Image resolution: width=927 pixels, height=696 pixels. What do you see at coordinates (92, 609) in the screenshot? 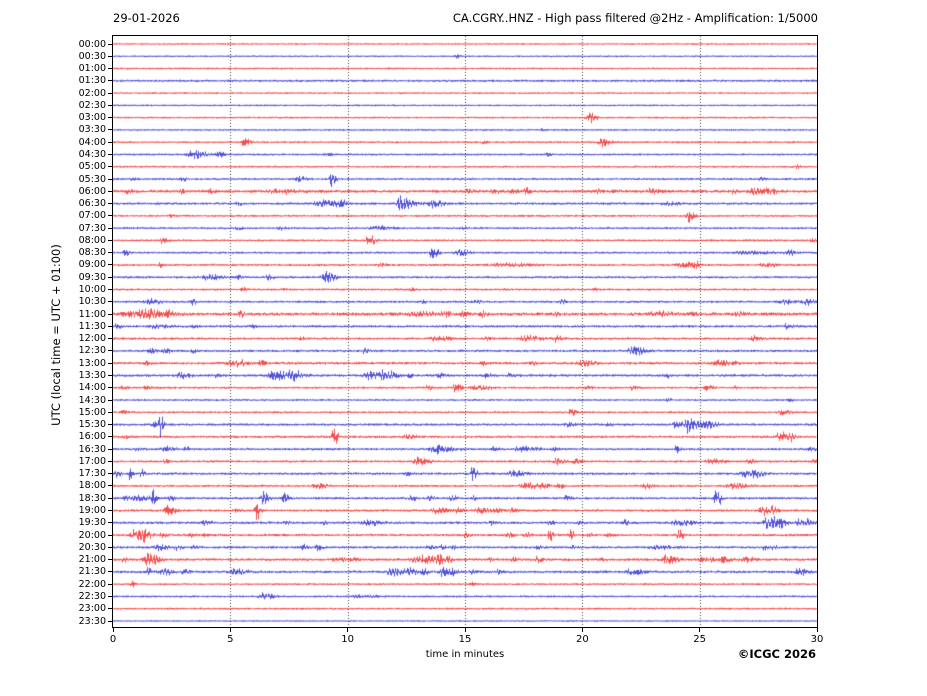
I see `y-tick-label: 23:00` at bounding box center [92, 609].